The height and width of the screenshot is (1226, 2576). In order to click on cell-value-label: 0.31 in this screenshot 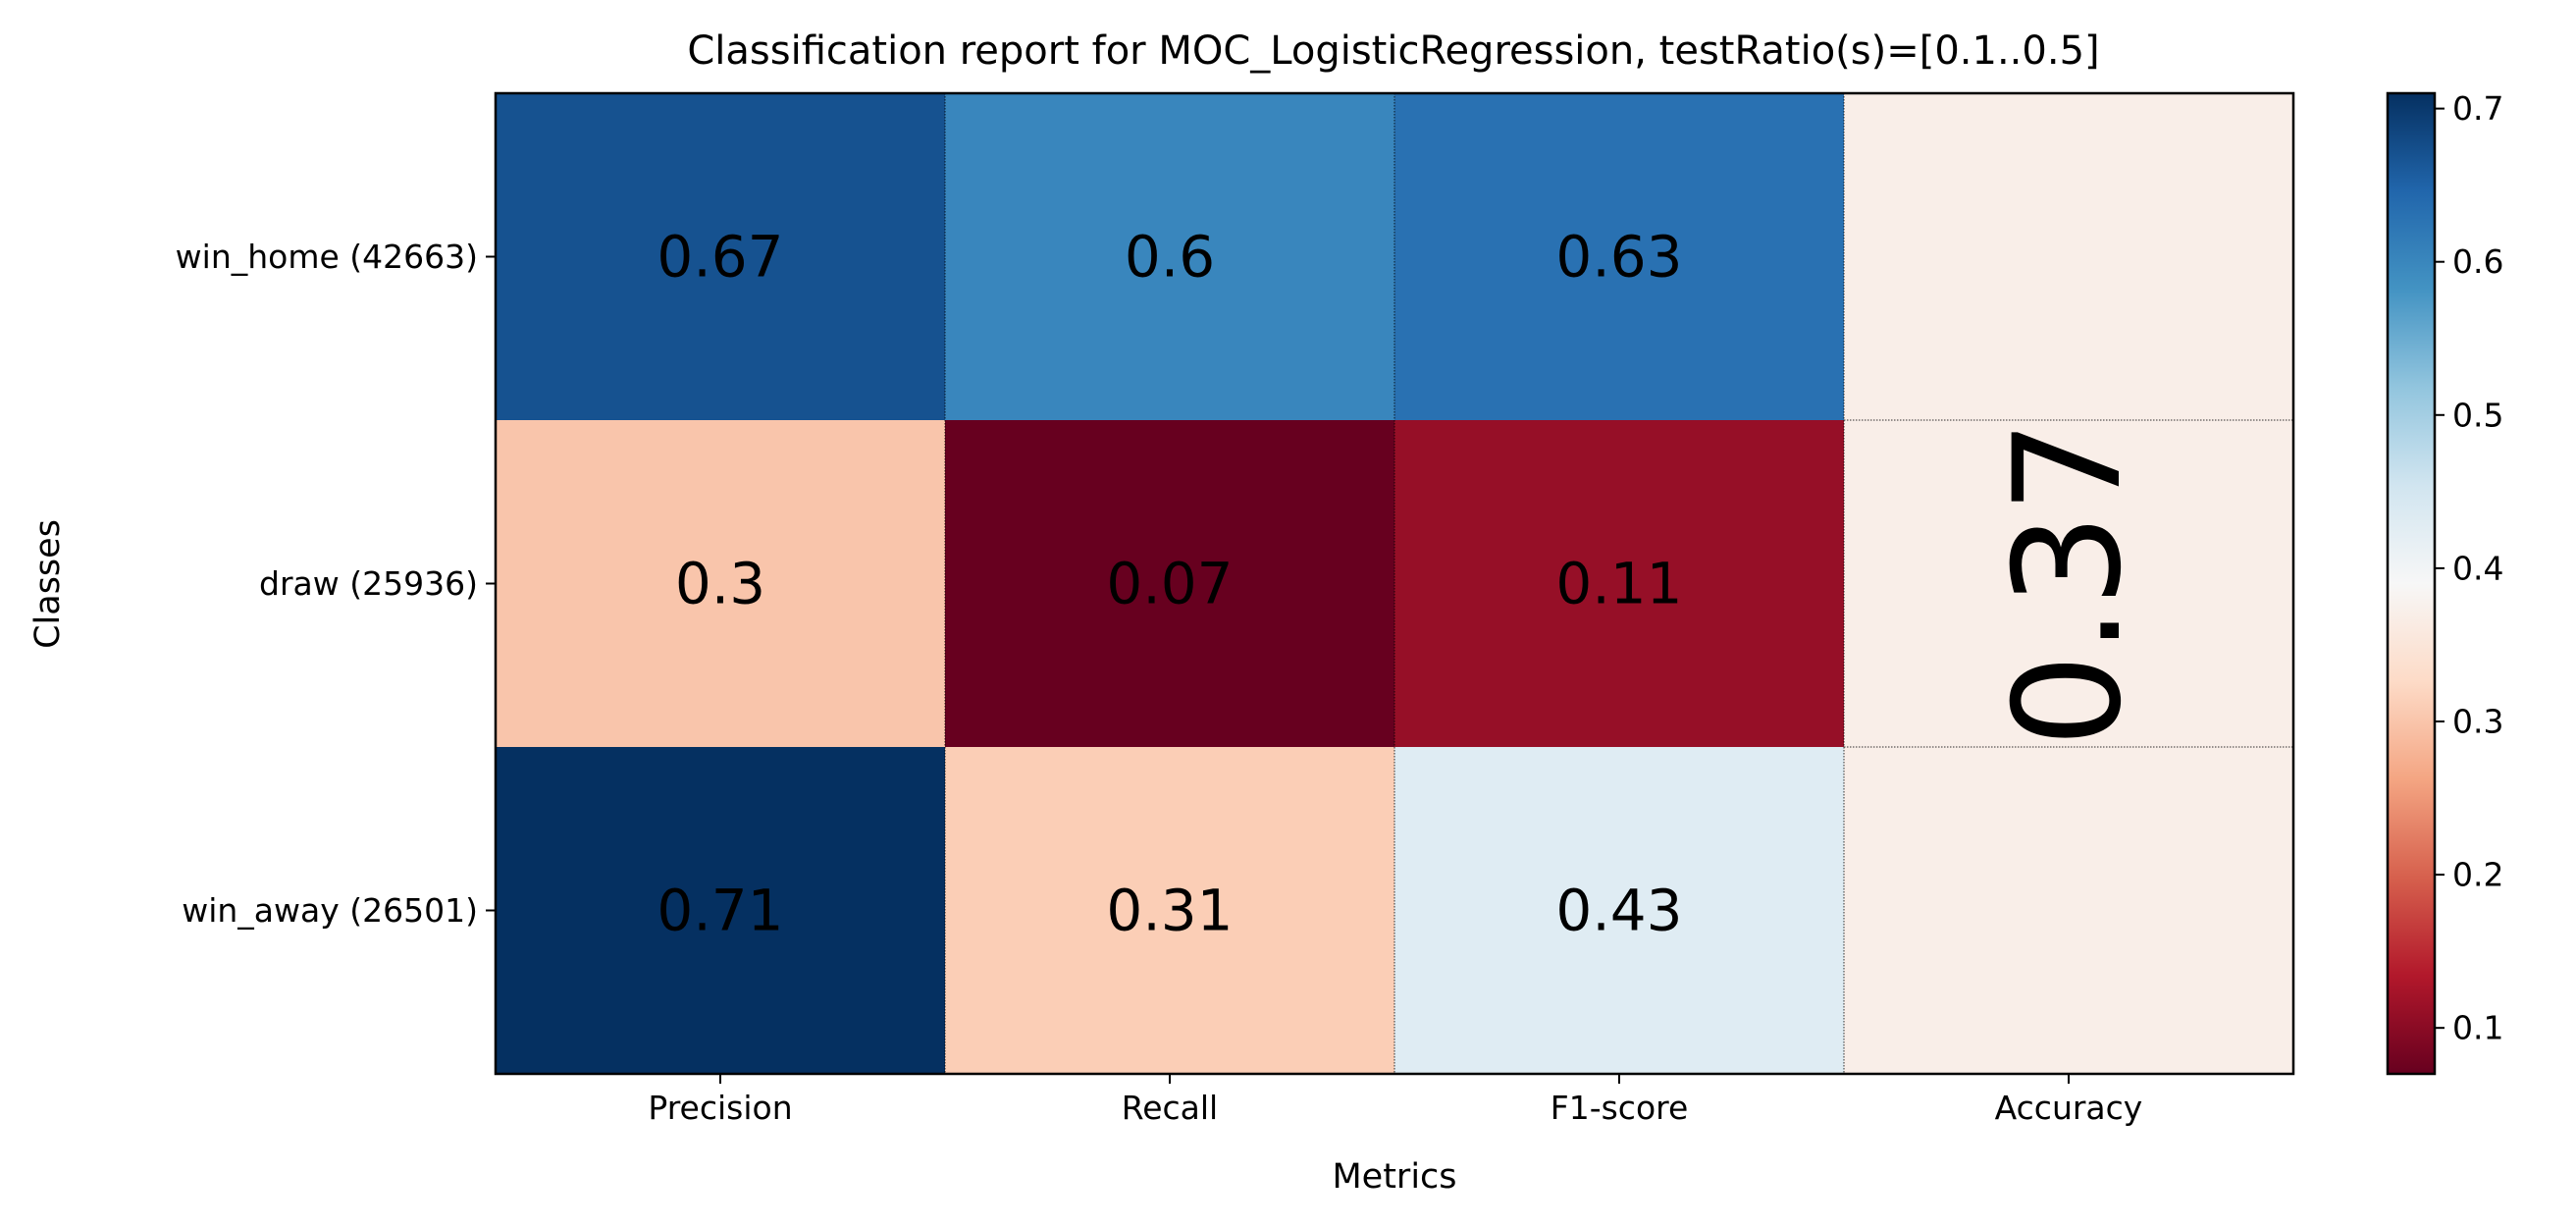, I will do `click(1169, 911)`.